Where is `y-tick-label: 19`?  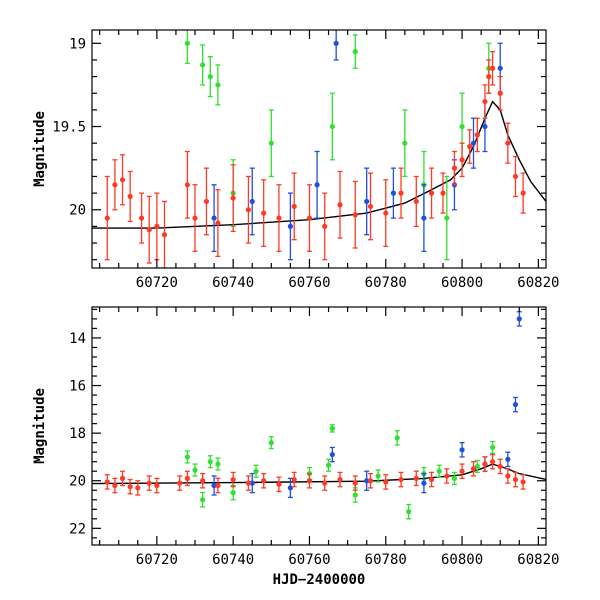 y-tick-label: 19 is located at coordinates (77, 44).